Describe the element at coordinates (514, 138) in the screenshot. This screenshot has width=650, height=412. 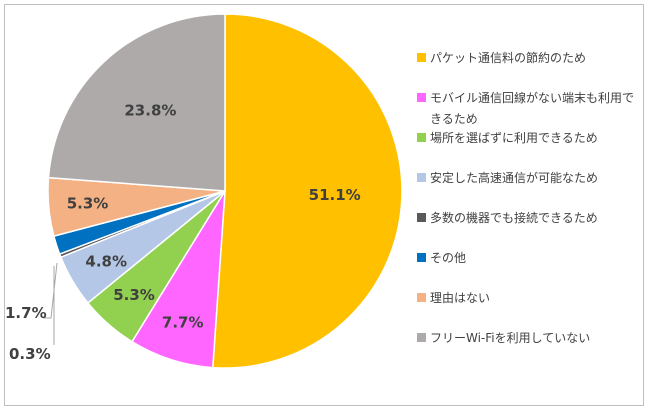
I see `legend-label: 場所を選ばずに利用できるため` at that location.